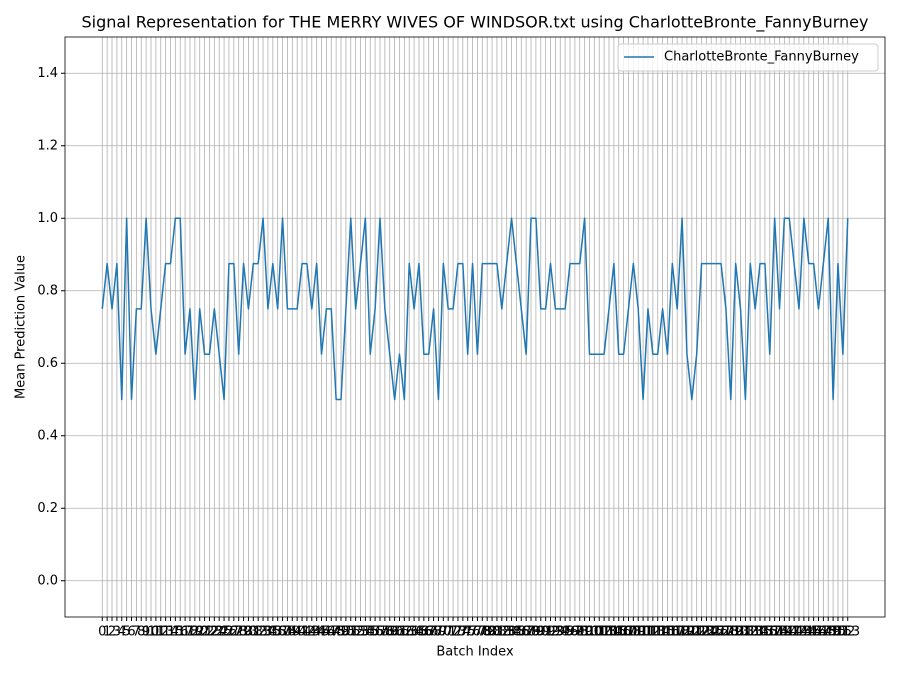 This screenshot has width=900, height=675. I want to click on x-tick-label: 44, so click(316, 632).